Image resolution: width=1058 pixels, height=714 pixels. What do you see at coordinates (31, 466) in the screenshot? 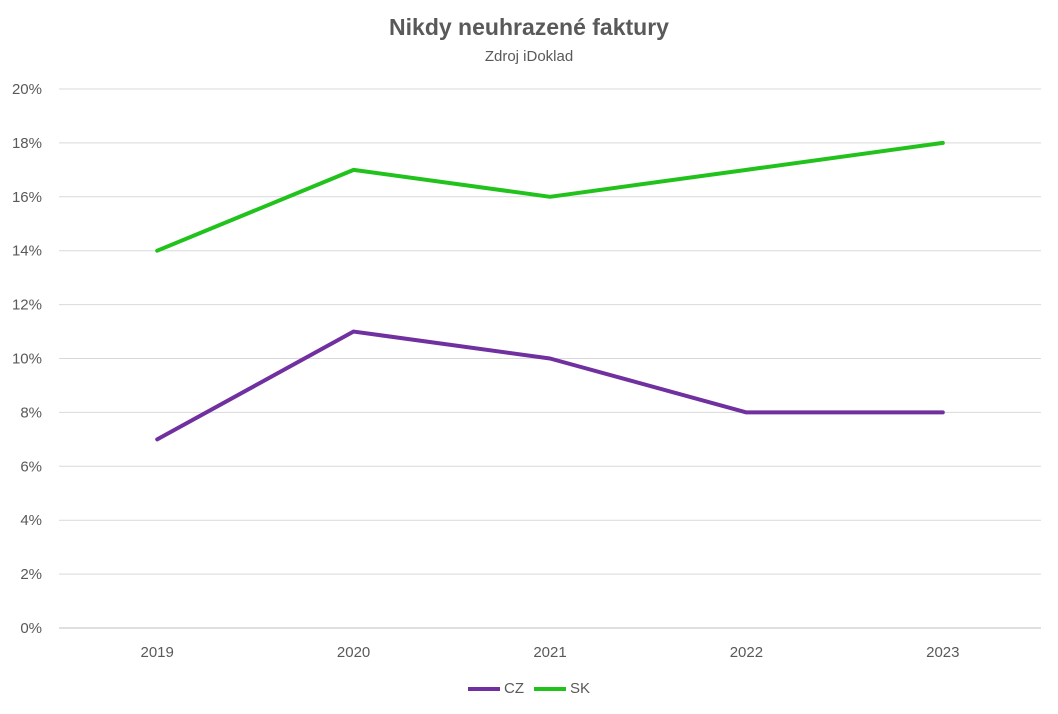
I see `y-tick-label: 6%` at bounding box center [31, 466].